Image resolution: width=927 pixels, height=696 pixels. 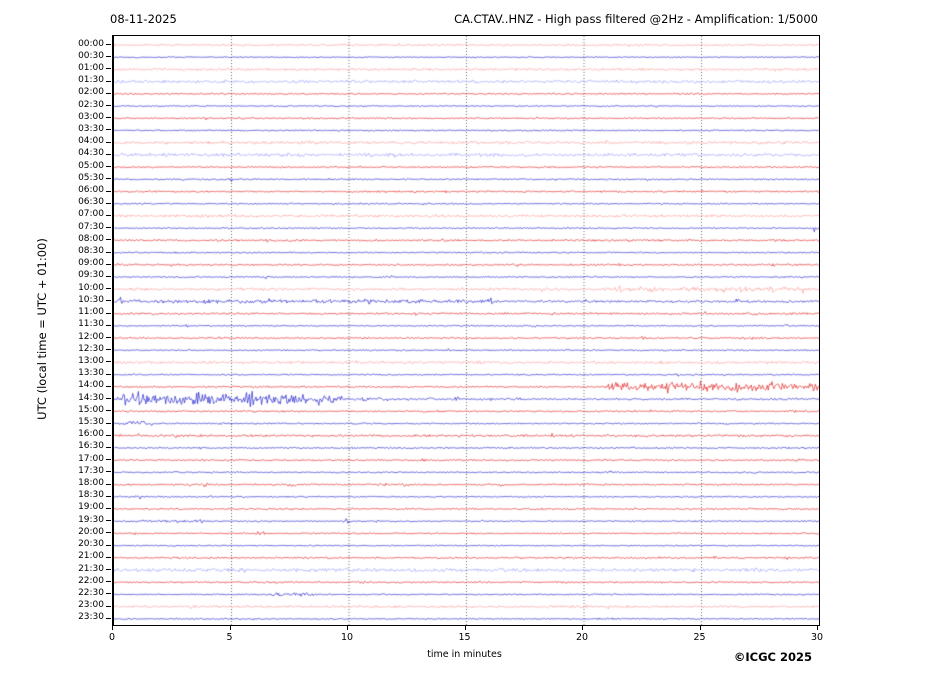 What do you see at coordinates (91, 238) in the screenshot?
I see `row-label-0800: 08:00` at bounding box center [91, 238].